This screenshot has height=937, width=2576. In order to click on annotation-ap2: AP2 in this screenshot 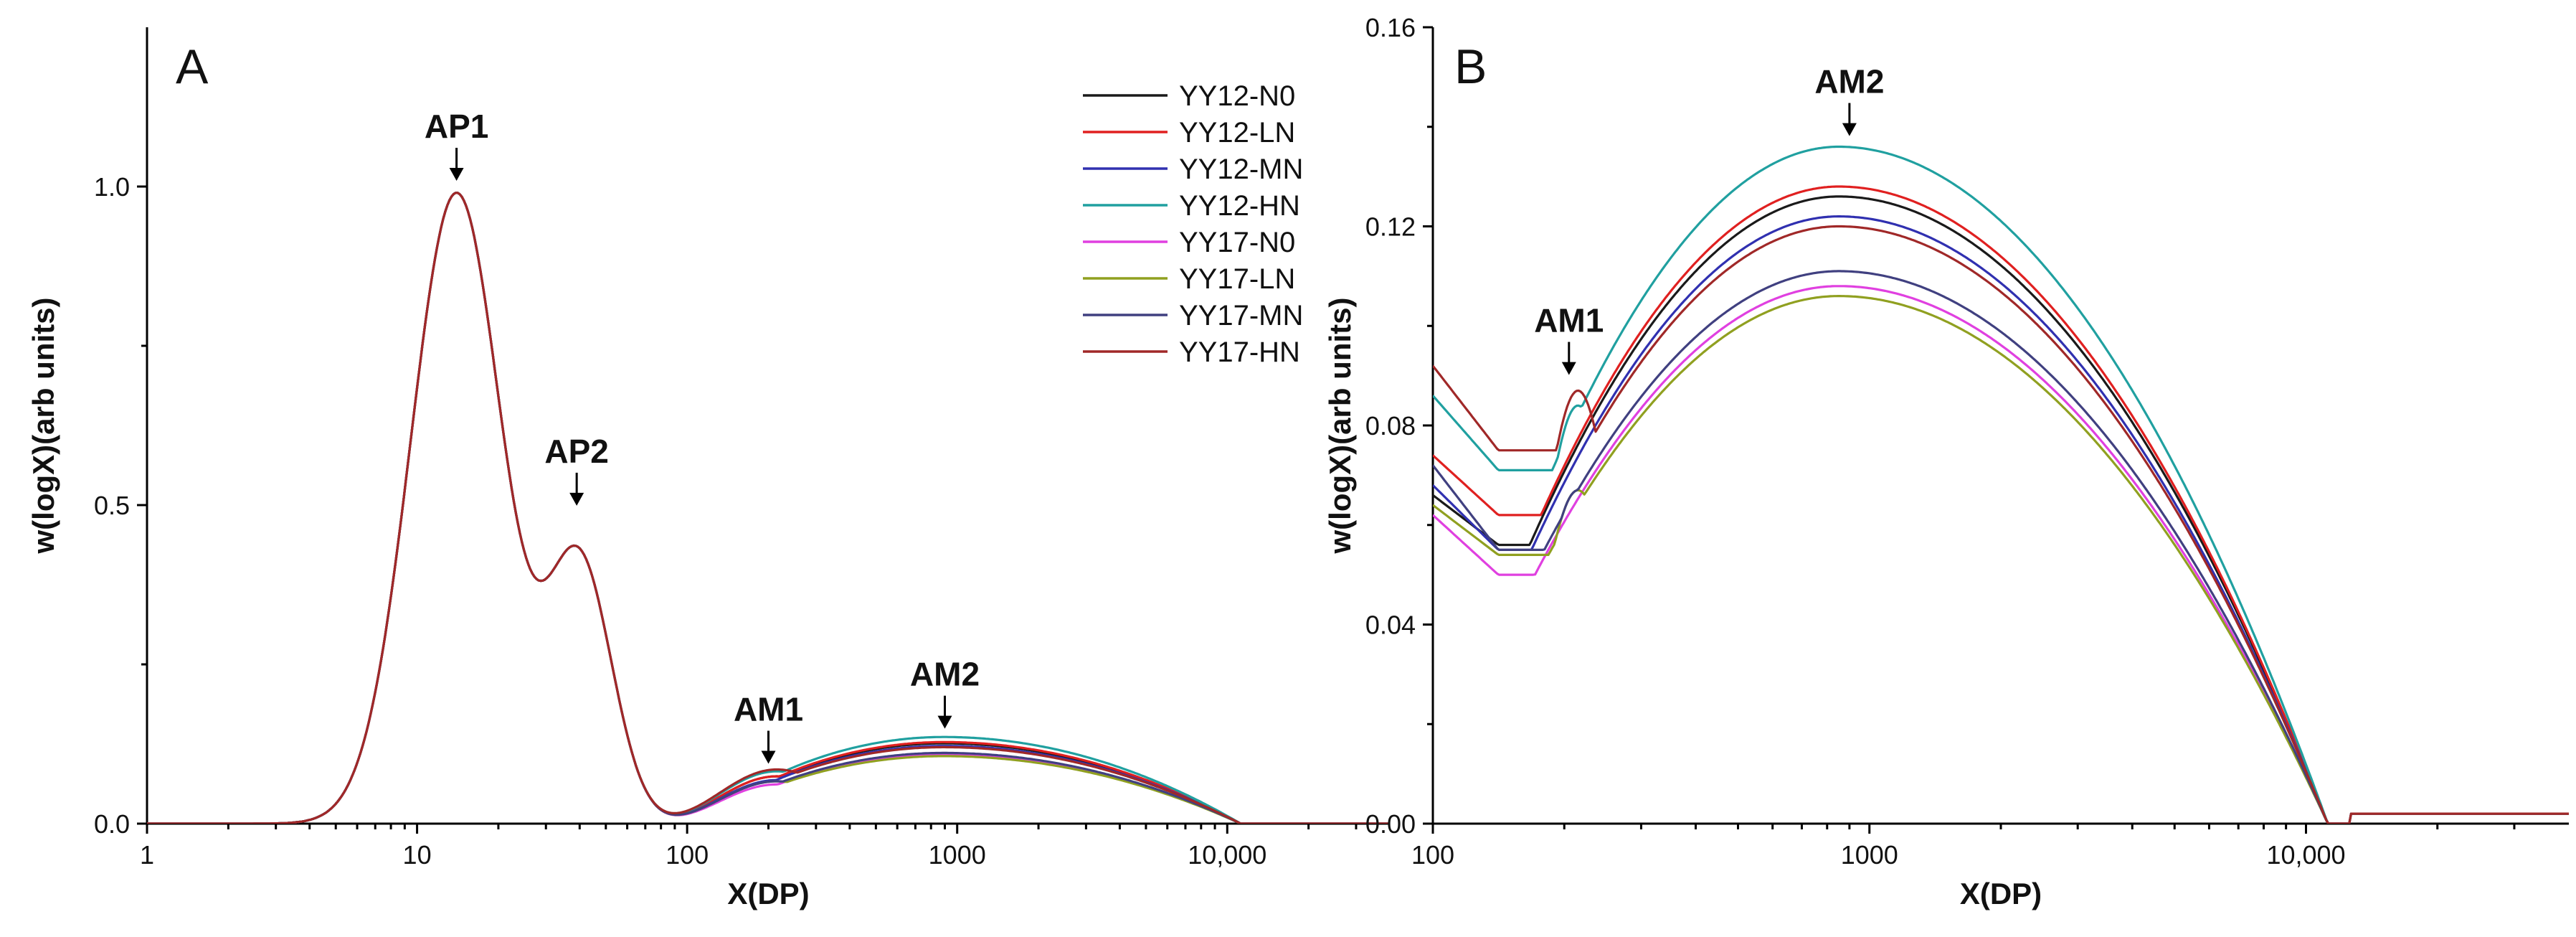, I will do `click(576, 451)`.